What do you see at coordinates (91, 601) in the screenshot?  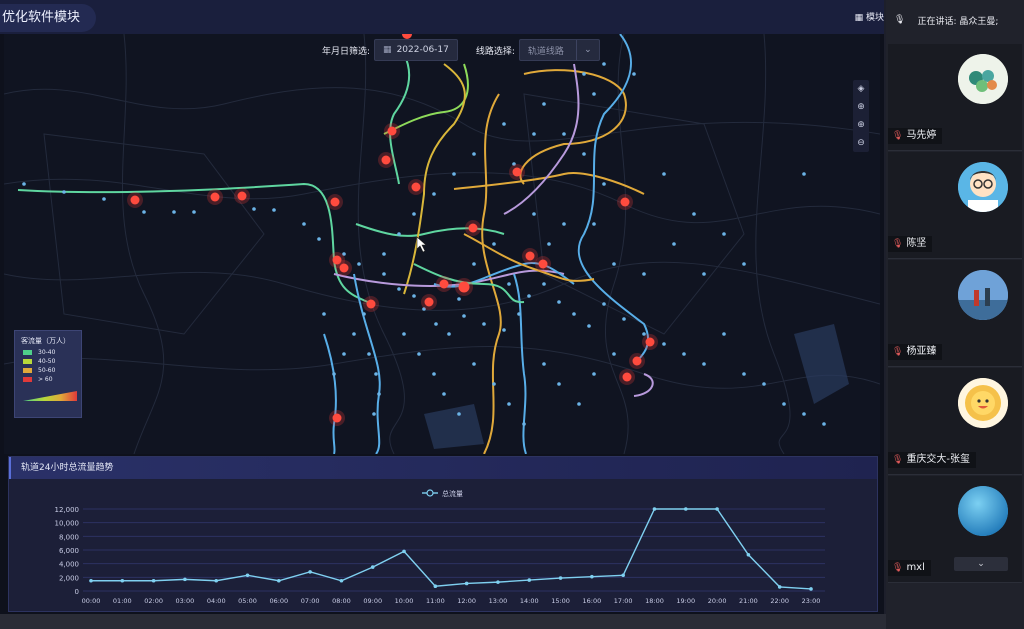 I see `x-tick-label: 00:00` at bounding box center [91, 601].